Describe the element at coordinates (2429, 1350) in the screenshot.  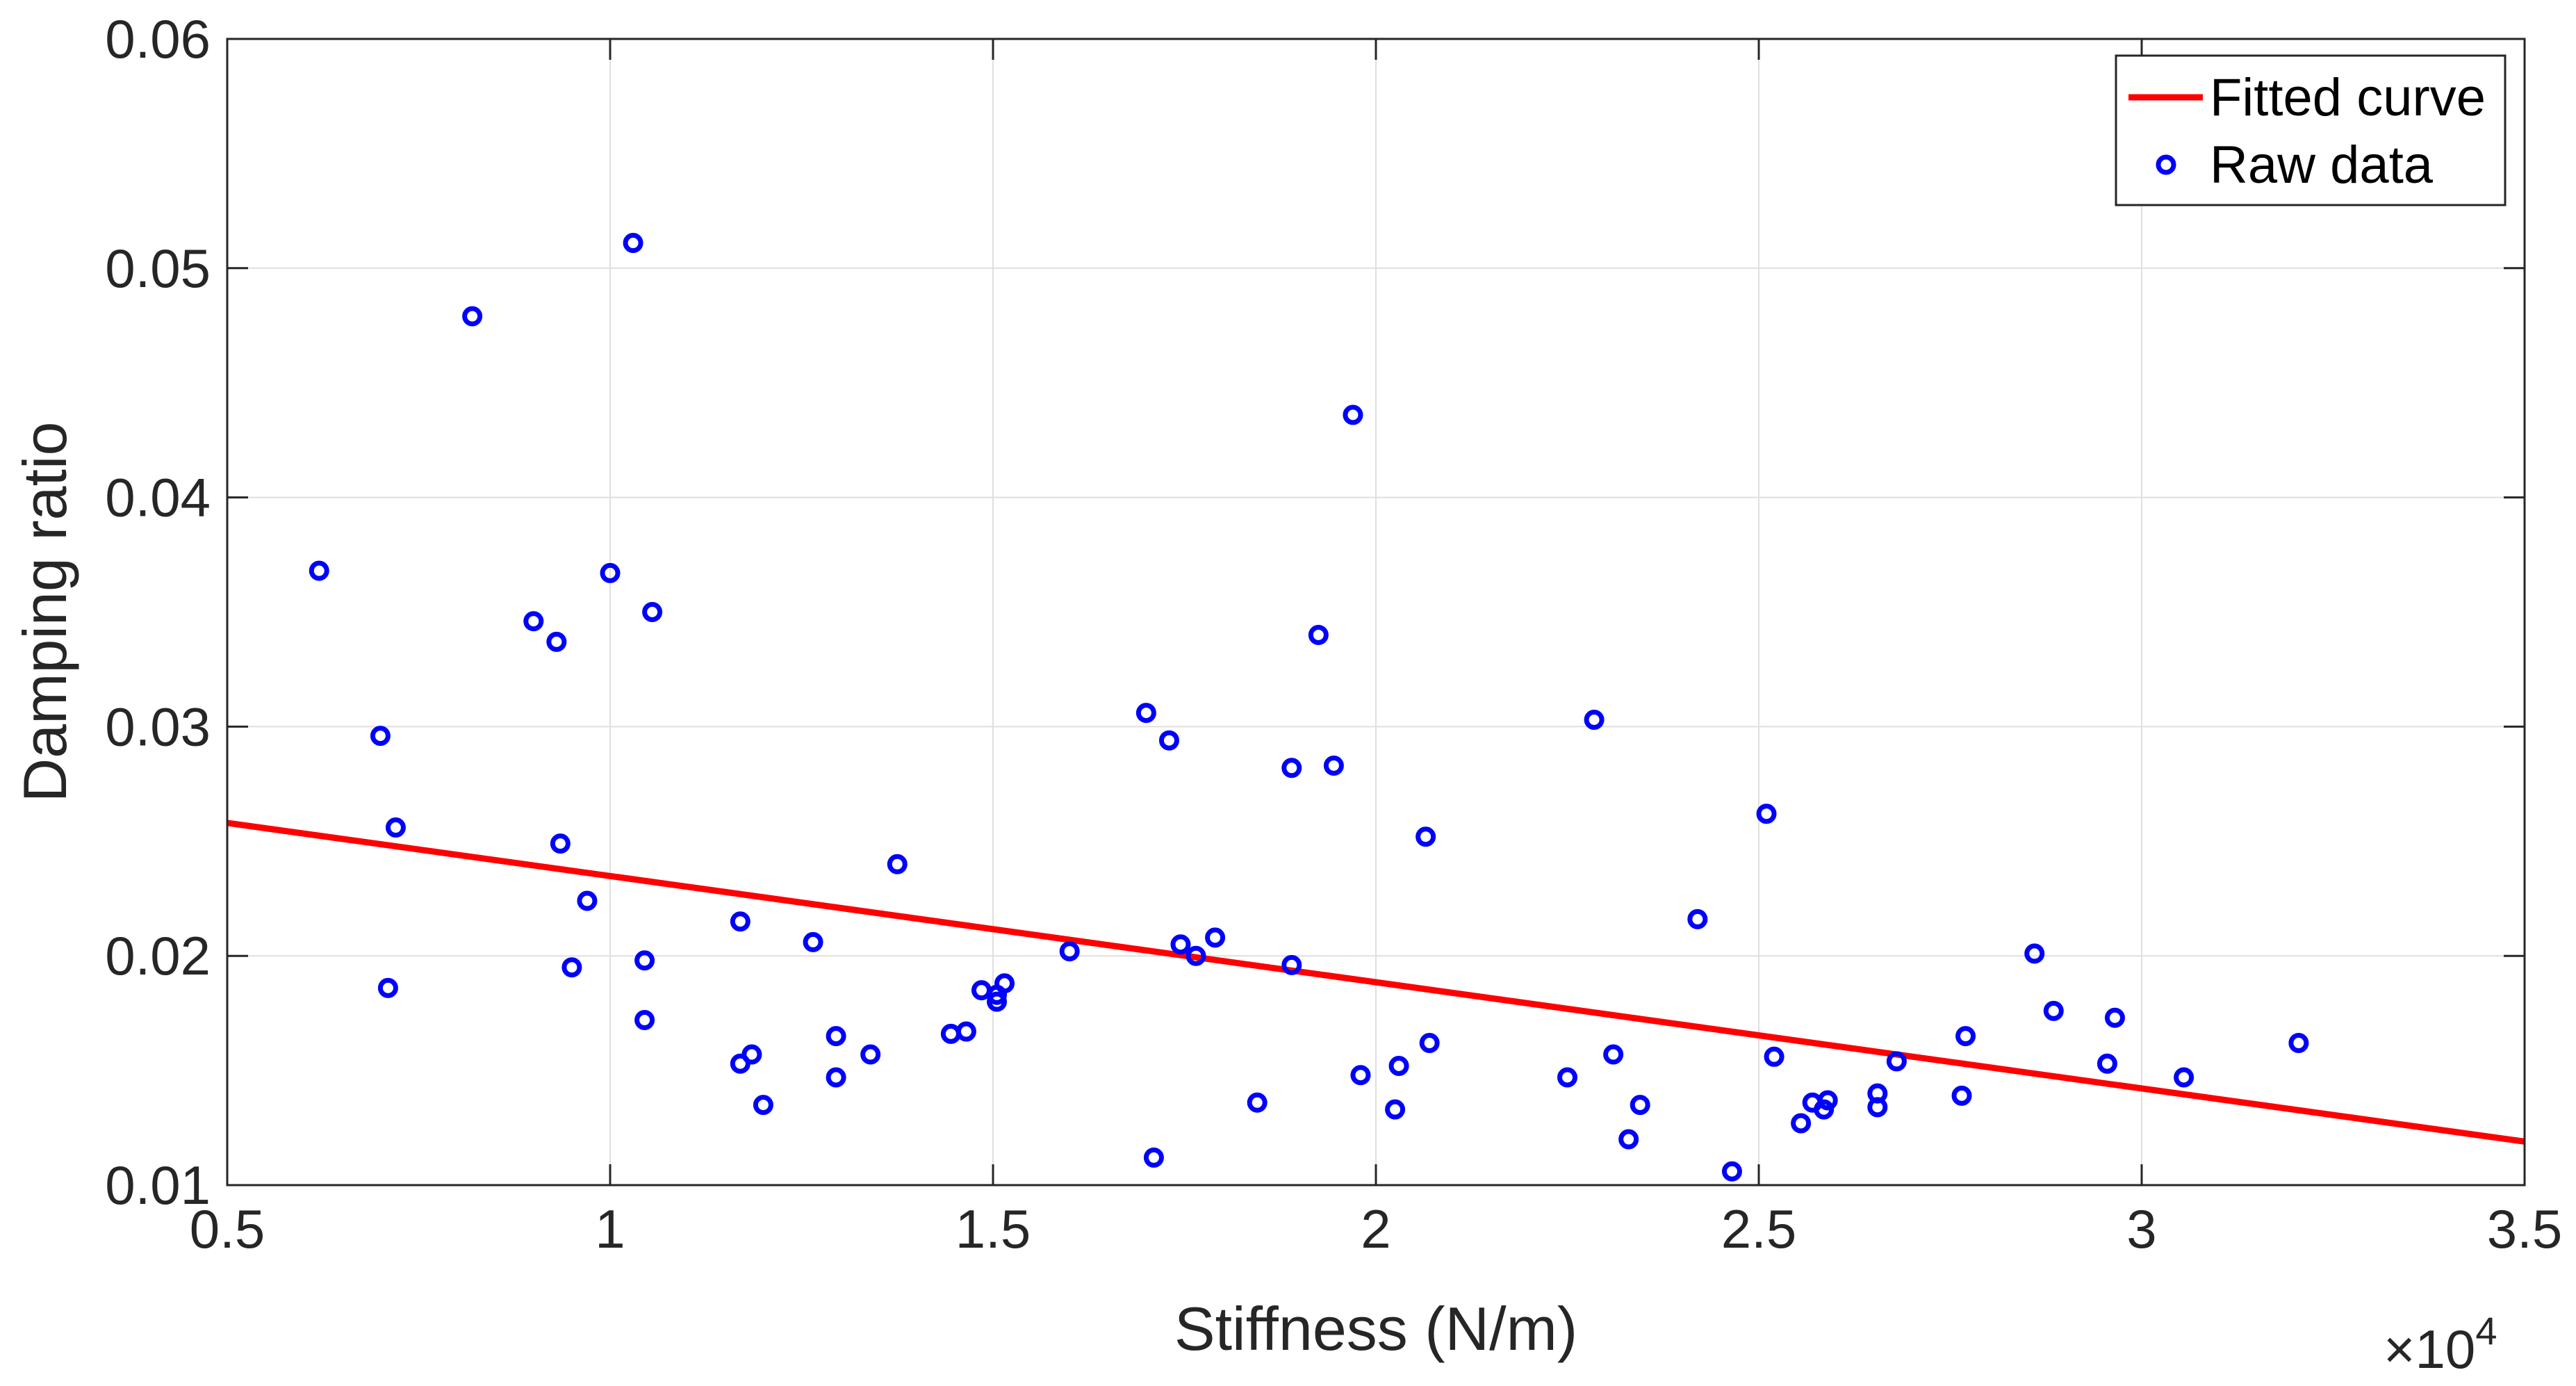
I see `x-axis-multiplier-base: ×10` at that location.